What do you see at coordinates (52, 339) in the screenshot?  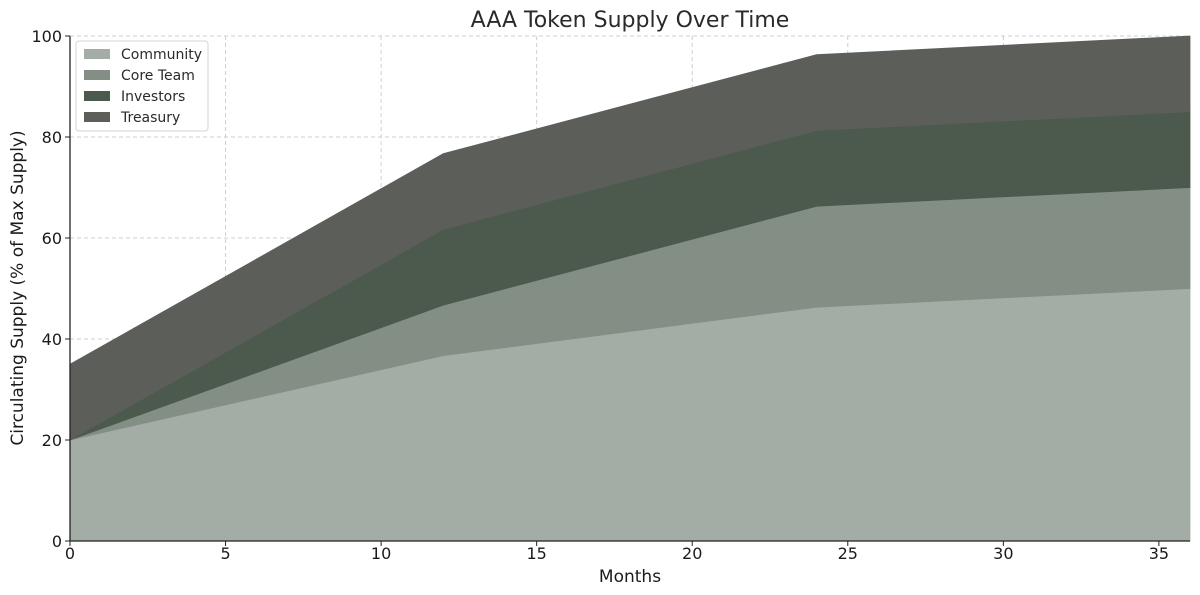 I see `y-tick-label: 40` at bounding box center [52, 339].